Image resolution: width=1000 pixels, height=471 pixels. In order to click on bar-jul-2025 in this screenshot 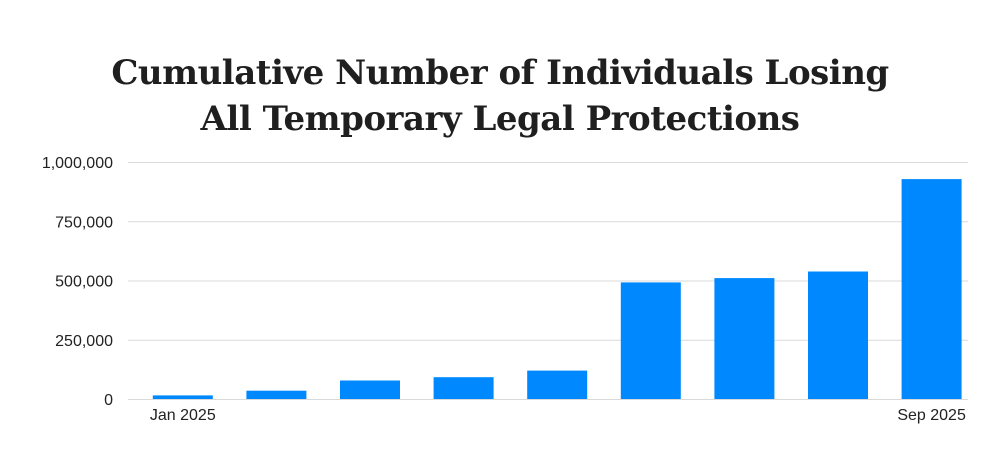, I will do `click(744, 338)`.